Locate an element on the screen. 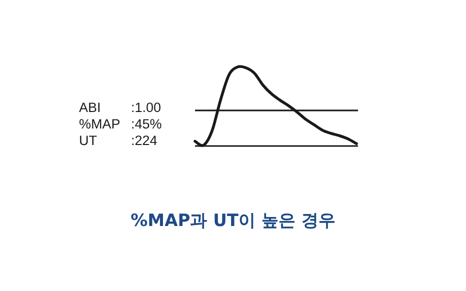 The image size is (466, 291). text: %MAP과 UT이 높은 경우 is located at coordinates (233, 221).